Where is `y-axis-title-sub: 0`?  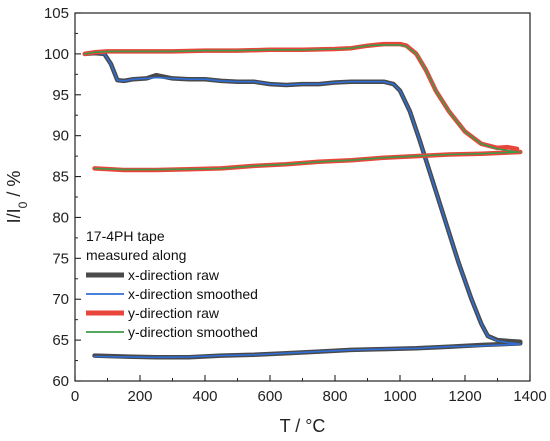 y-axis-title-sub: 0 is located at coordinates (23, 204).